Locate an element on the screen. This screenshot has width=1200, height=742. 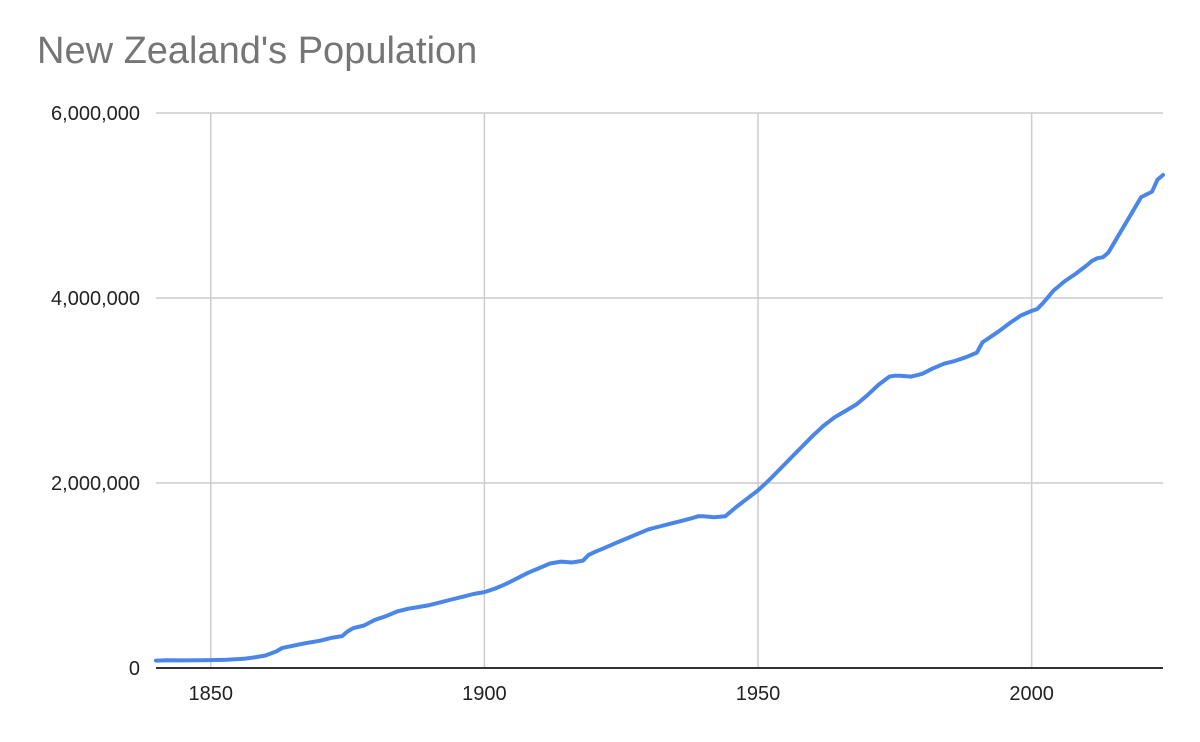
y-tick-label: 0 is located at coordinates (134, 669).